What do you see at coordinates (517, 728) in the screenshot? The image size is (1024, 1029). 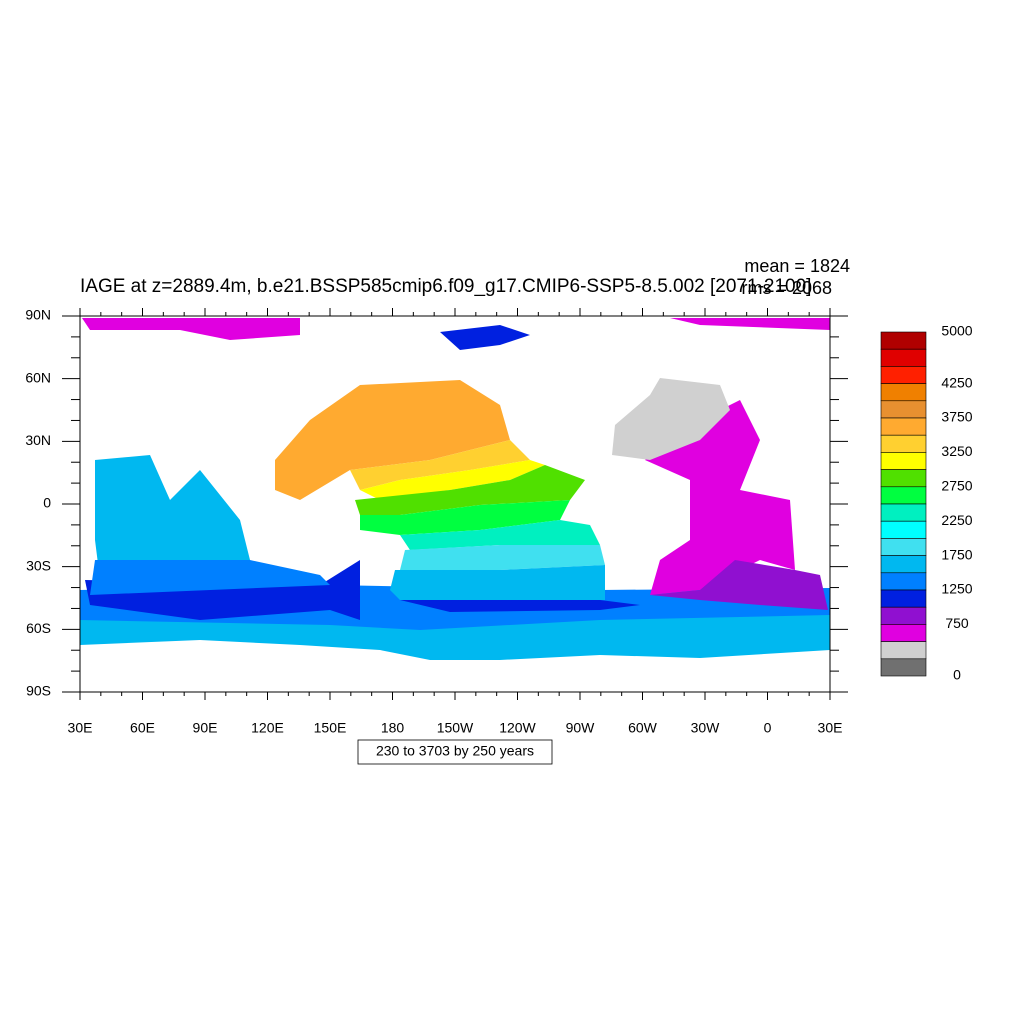 I see `lon-label: 120W` at bounding box center [517, 728].